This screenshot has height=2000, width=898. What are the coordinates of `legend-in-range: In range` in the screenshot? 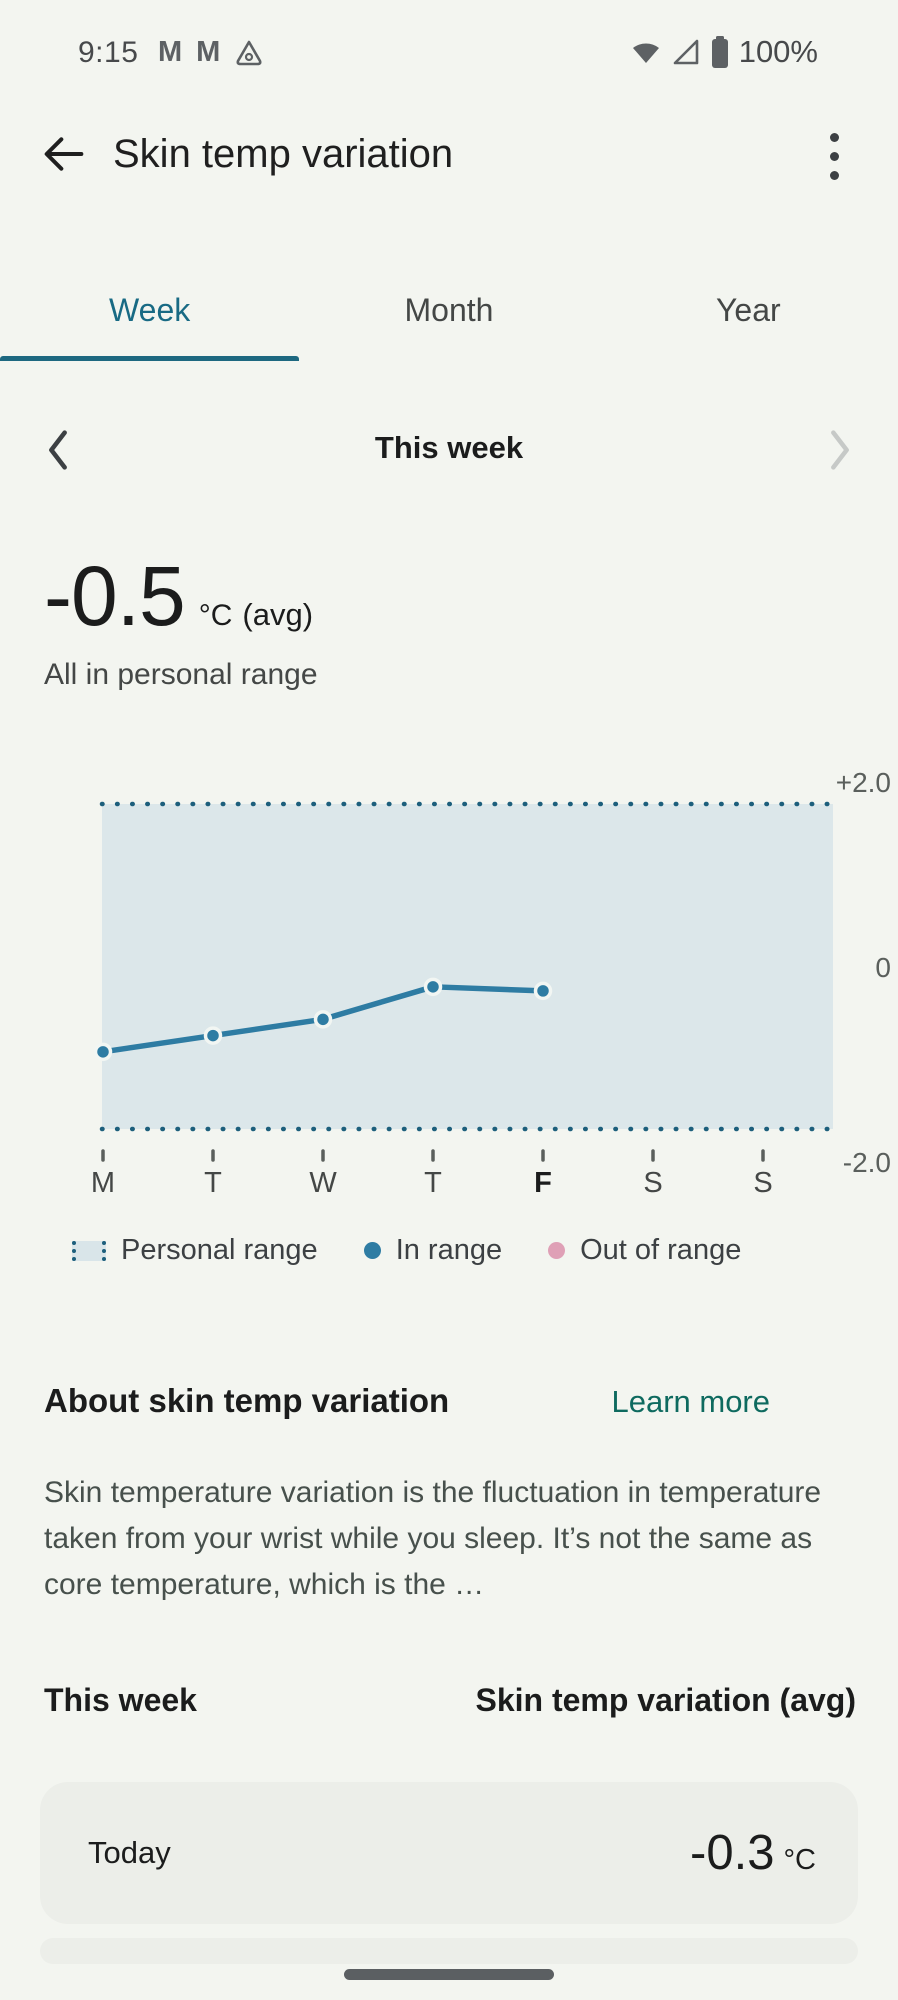 It's located at (432, 1250).